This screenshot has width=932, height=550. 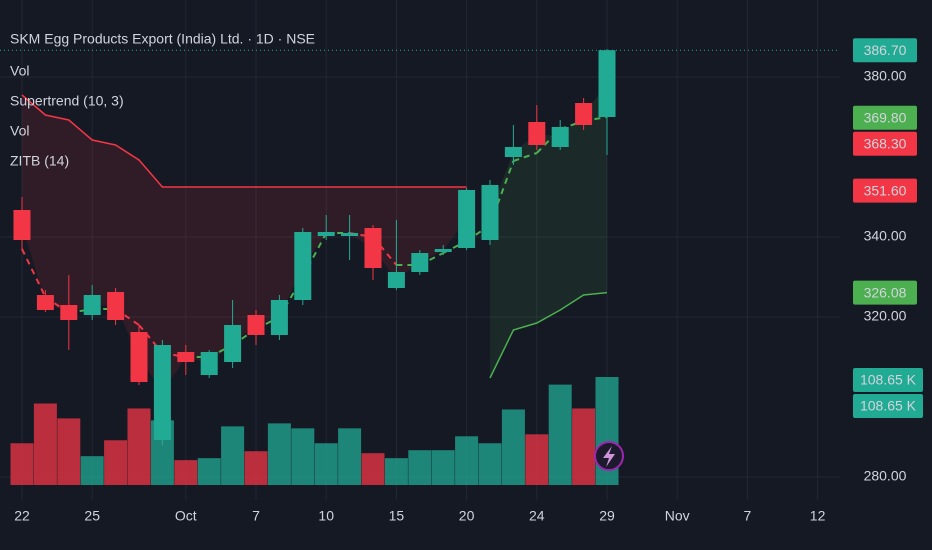 I want to click on price-label: 368.30, so click(x=885, y=144).